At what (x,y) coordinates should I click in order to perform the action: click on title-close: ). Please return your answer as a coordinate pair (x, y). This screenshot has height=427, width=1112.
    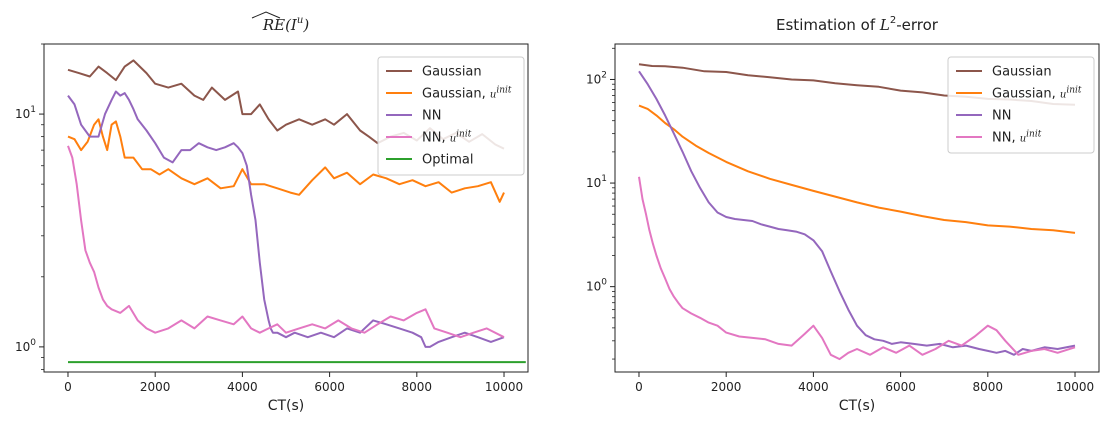
    Looking at the image, I should click on (305, 25).